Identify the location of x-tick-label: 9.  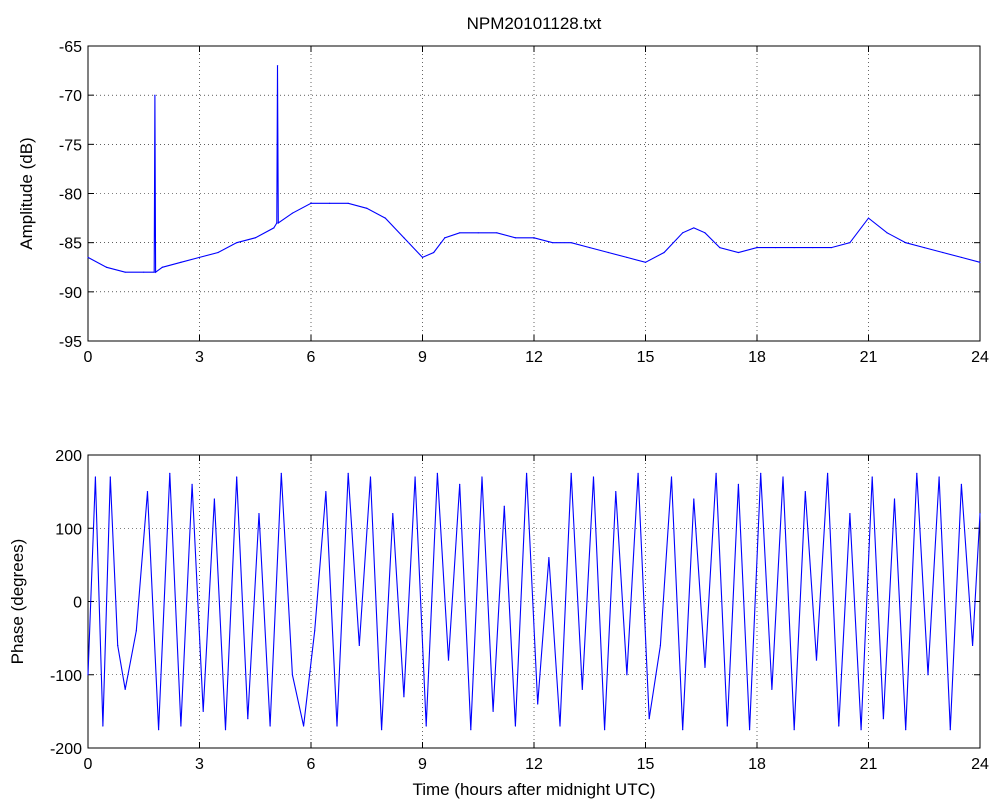
(422, 357).